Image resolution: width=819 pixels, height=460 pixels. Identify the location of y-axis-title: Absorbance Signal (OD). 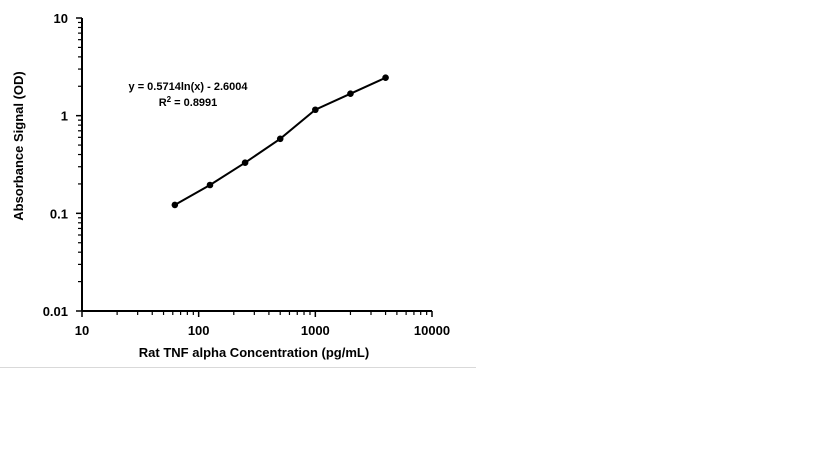
(18, 146).